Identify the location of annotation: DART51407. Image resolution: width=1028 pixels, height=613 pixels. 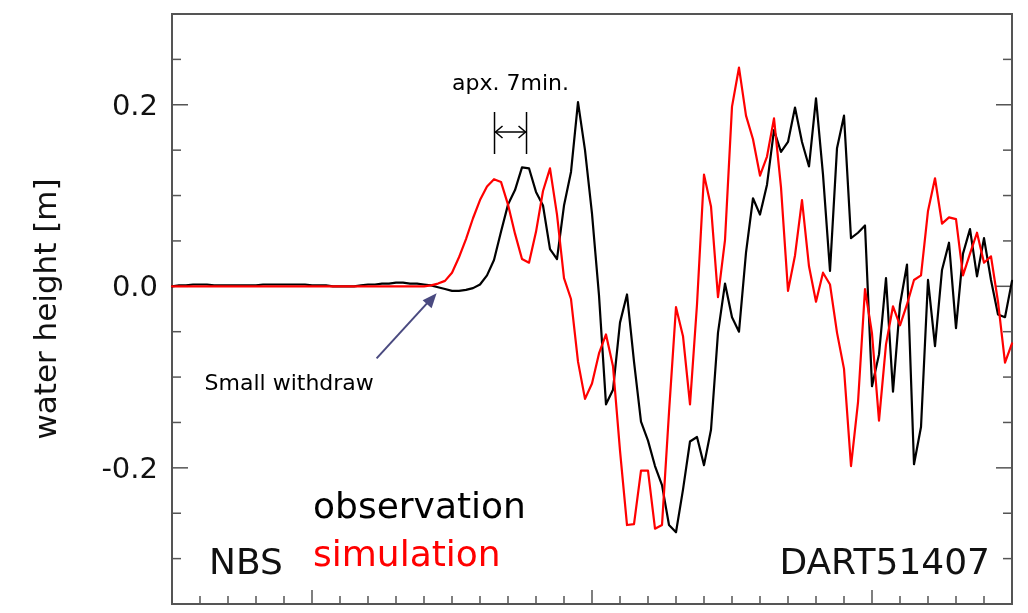
(884, 561).